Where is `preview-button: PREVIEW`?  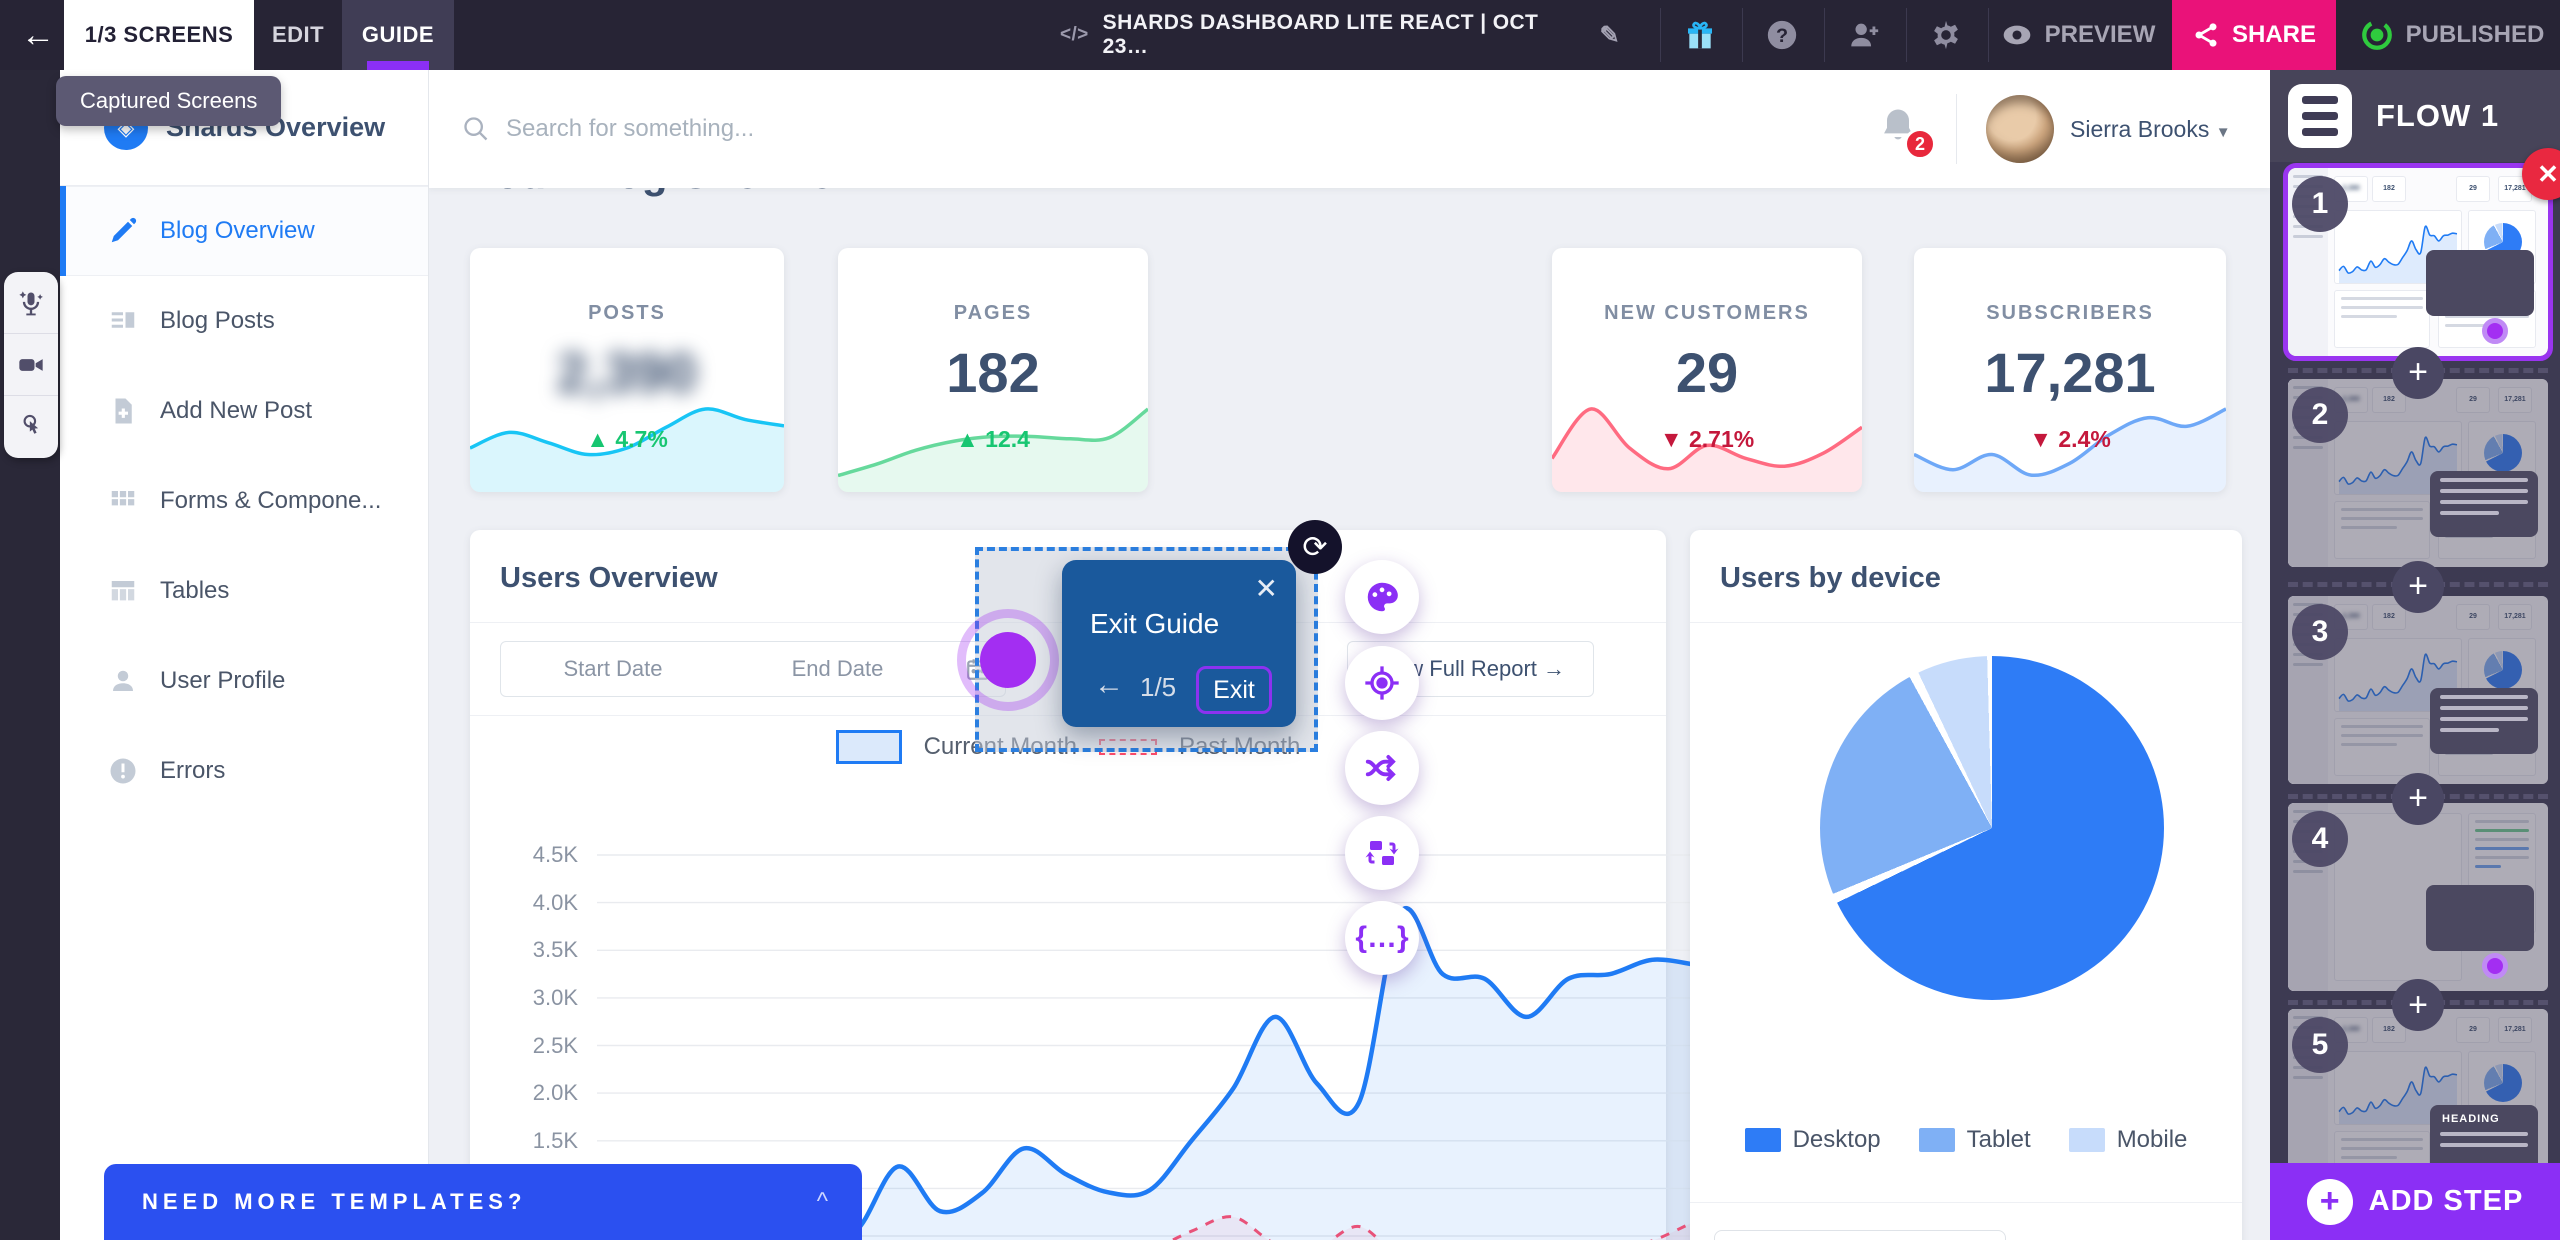
preview-button: PREVIEW is located at coordinates (2078, 35).